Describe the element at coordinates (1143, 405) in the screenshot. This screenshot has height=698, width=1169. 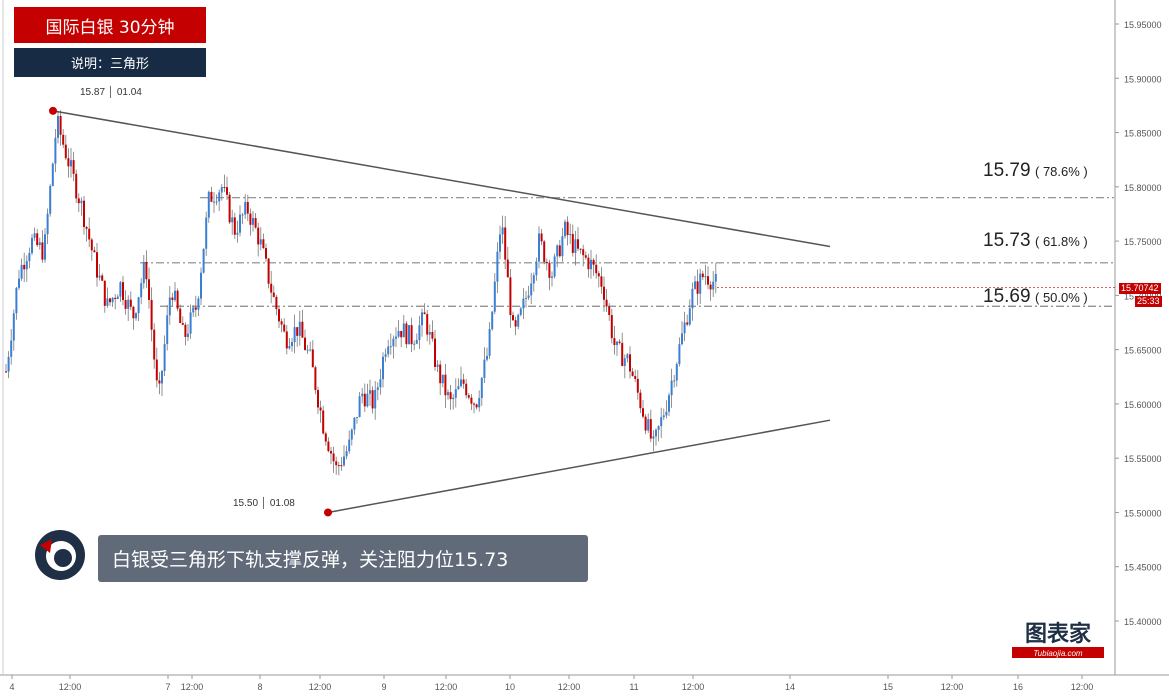
I see `y-tick-label: 15.60000` at that location.